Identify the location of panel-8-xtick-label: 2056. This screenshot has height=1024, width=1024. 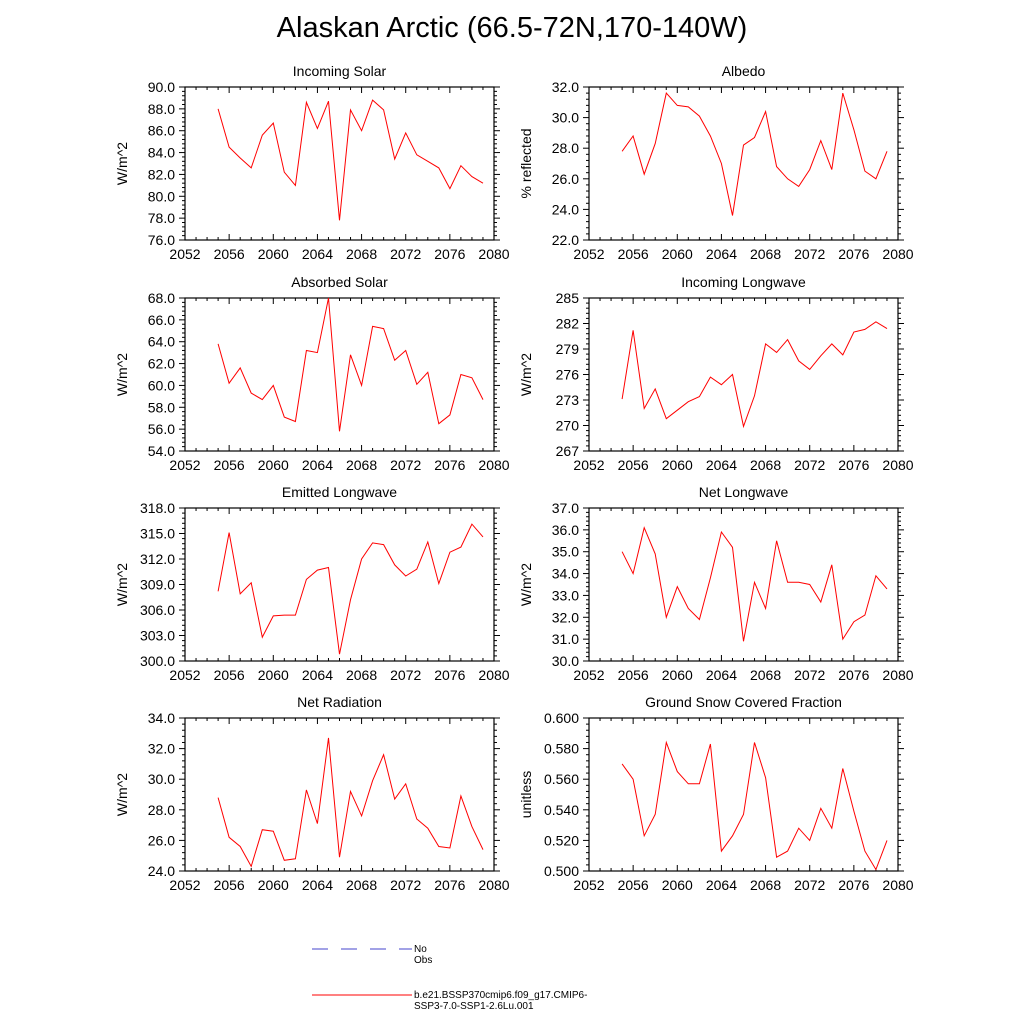
(633, 885).